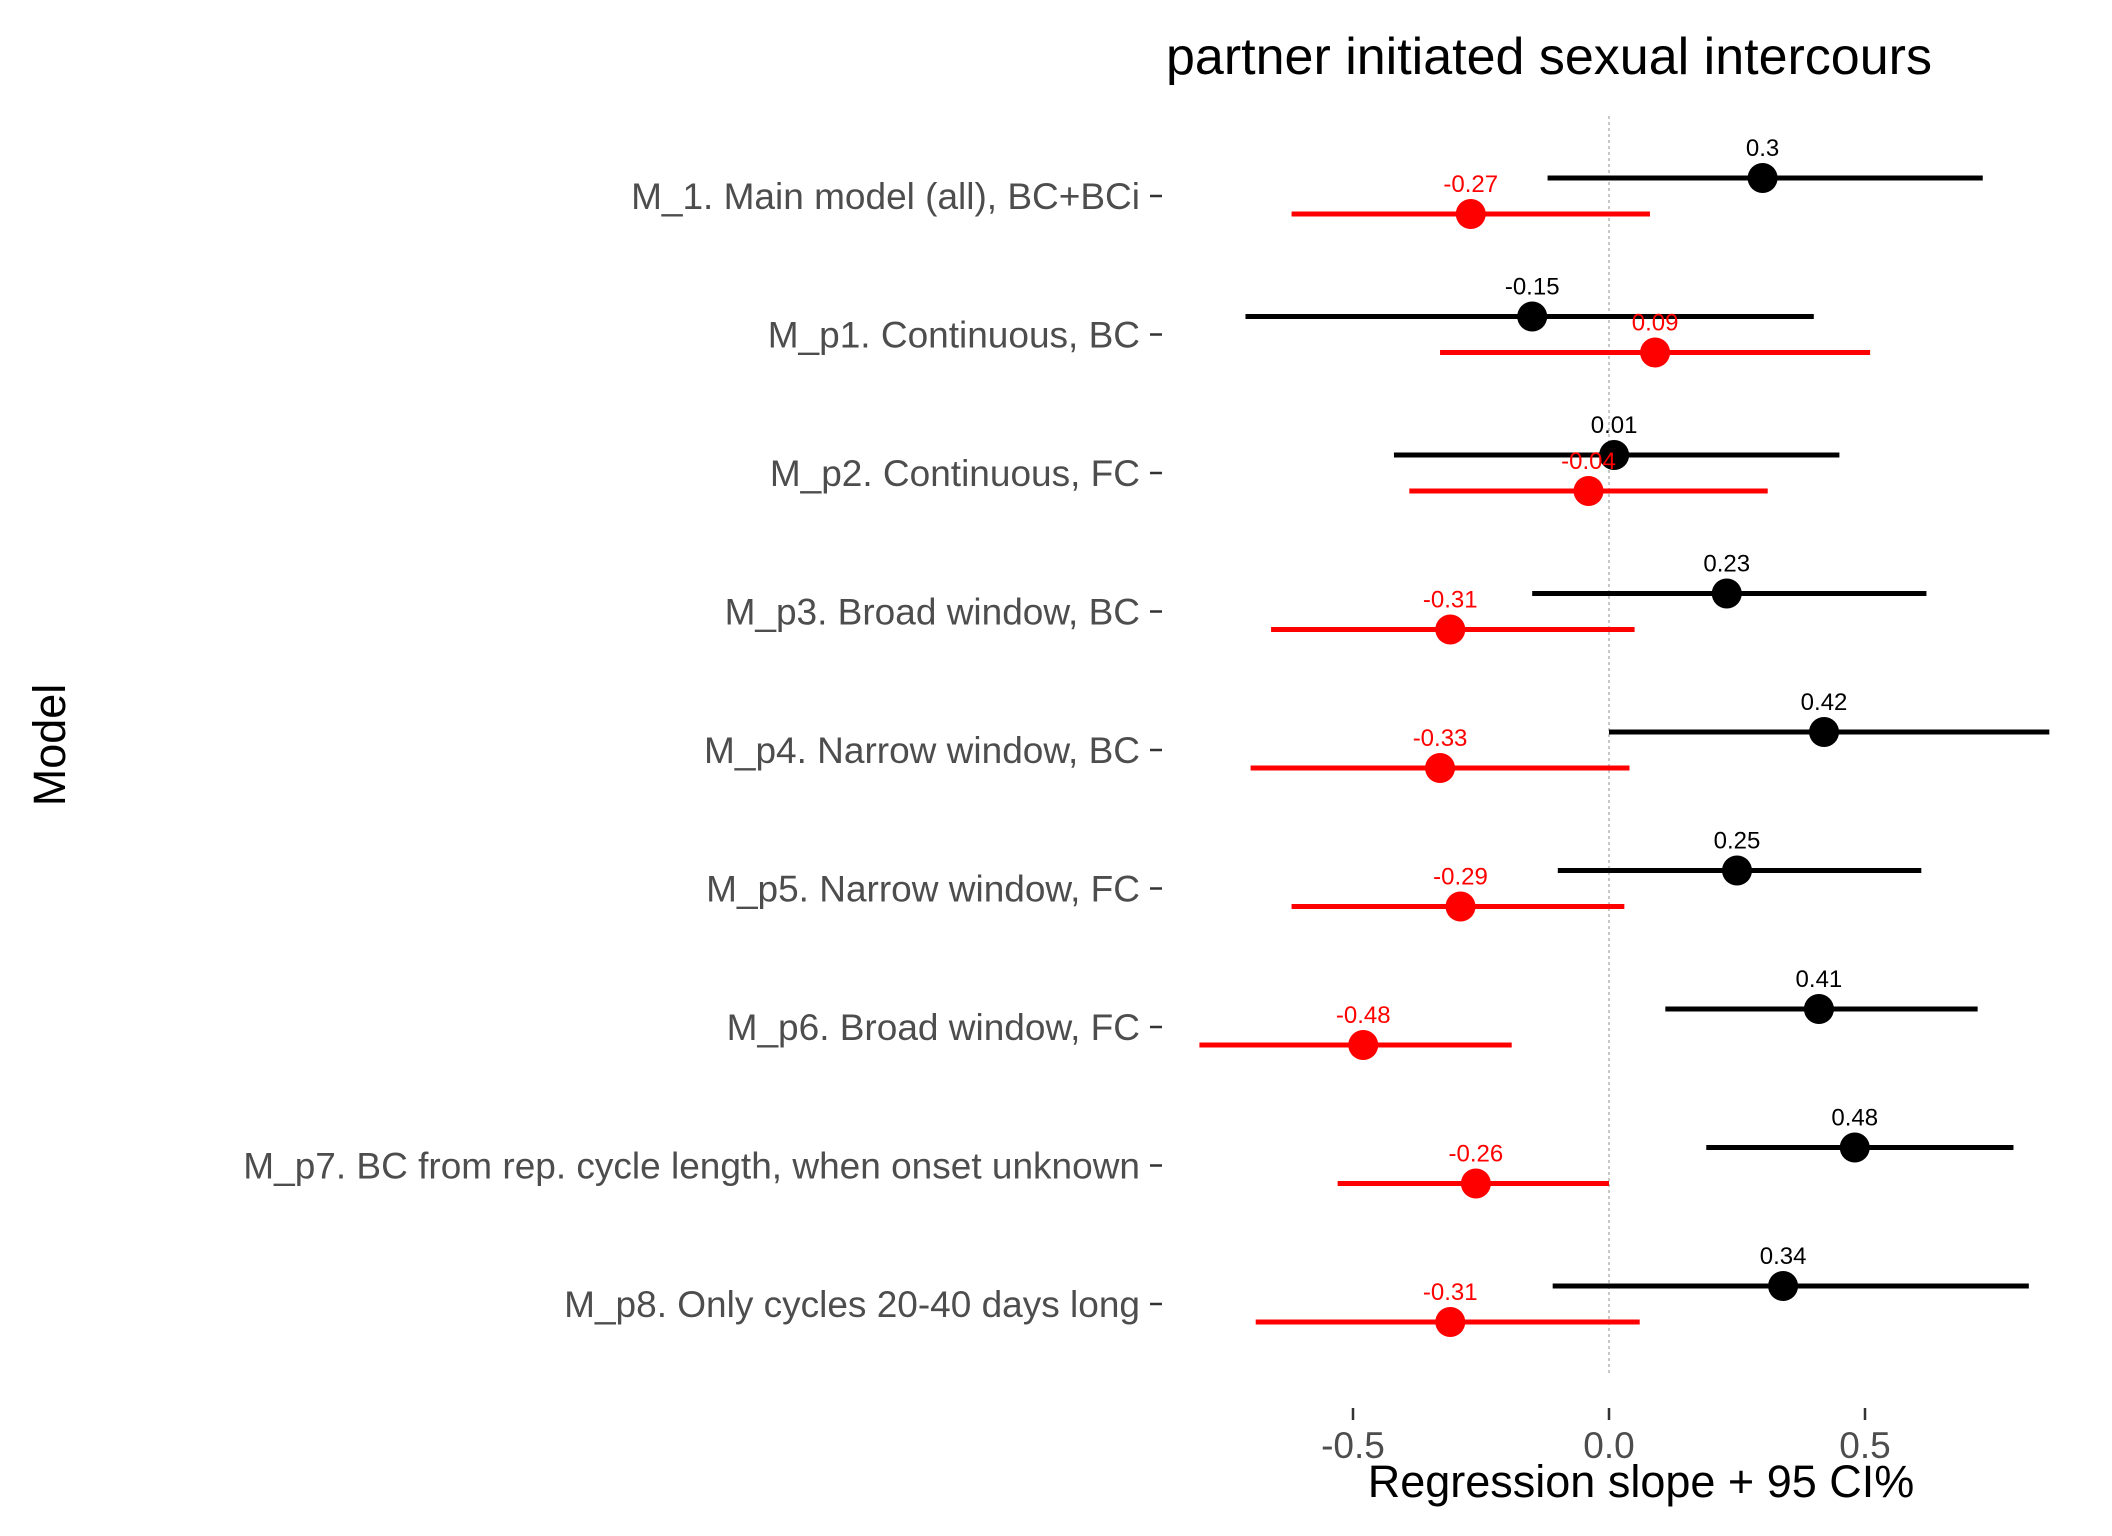 This screenshot has height=1536, width=2112. I want to click on y-tick-label: M_p2. Continuous, FC, so click(955, 473).